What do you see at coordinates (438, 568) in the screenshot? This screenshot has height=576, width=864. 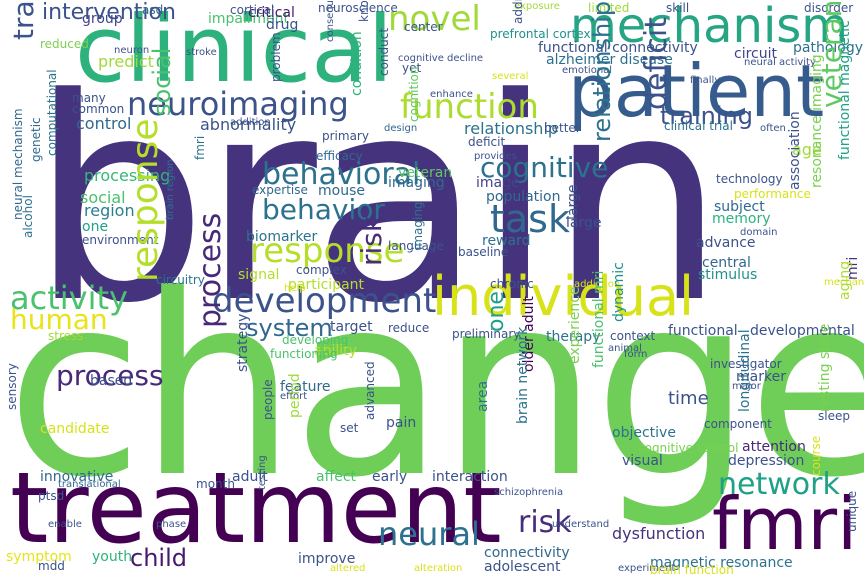 I see `word-understand: alteration` at bounding box center [438, 568].